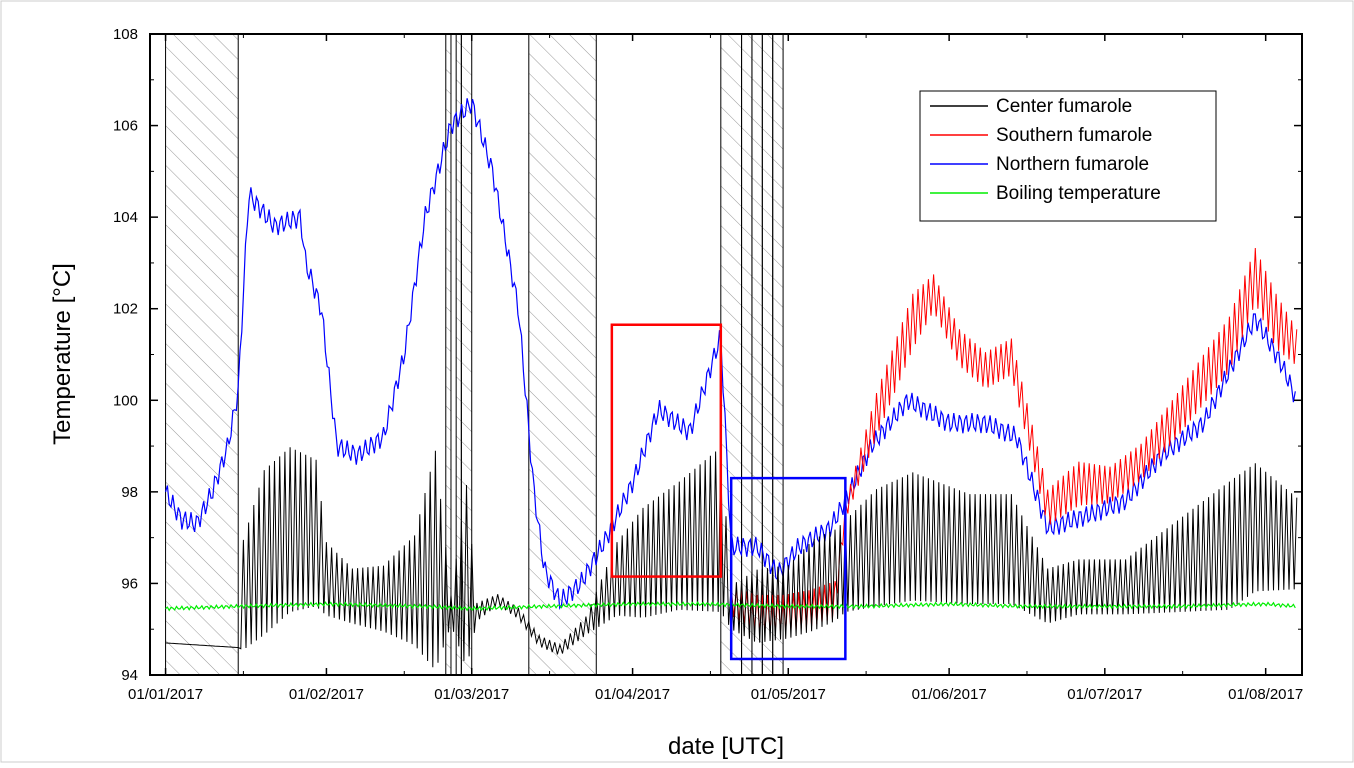 Image resolution: width=1354 pixels, height=768 pixels. What do you see at coordinates (1074, 135) in the screenshot?
I see `legend-label: Southern fumarole` at bounding box center [1074, 135].